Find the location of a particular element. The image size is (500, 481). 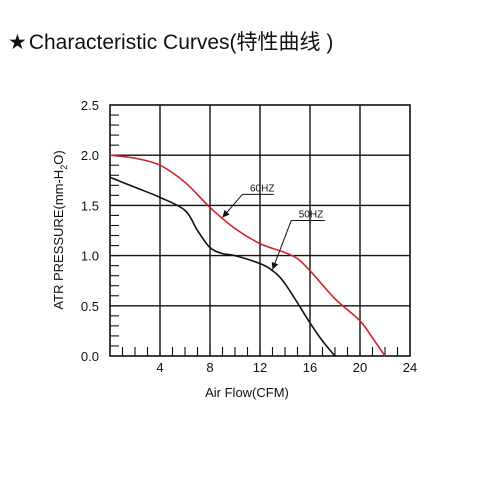

x-tick-label: 4 is located at coordinates (159, 367).